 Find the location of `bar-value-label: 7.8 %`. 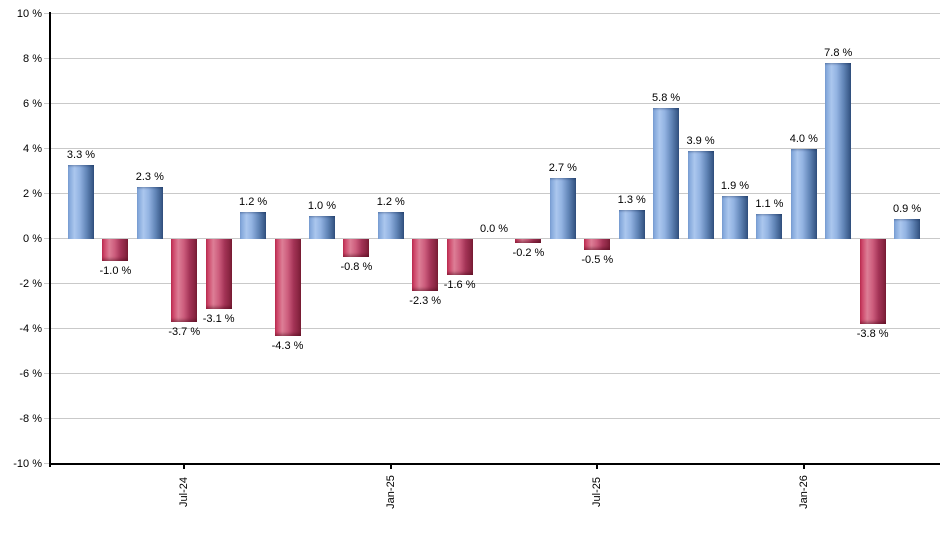

bar-value-label: 7.8 % is located at coordinates (838, 53).